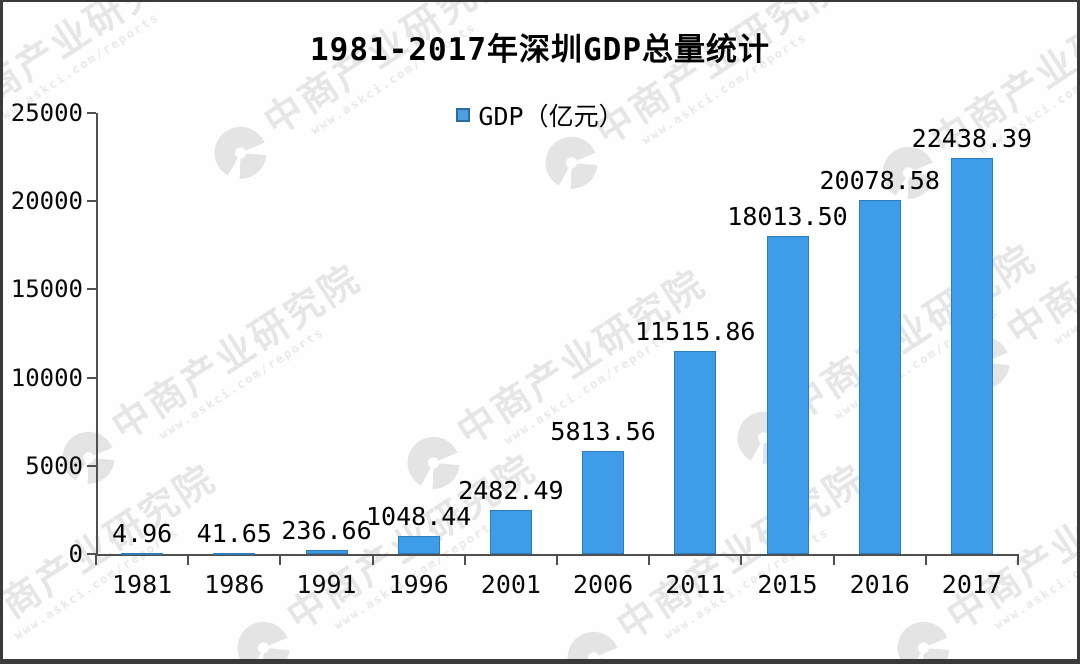 The height and width of the screenshot is (664, 1080). I want to click on y-tick-label: 10000, so click(46, 377).